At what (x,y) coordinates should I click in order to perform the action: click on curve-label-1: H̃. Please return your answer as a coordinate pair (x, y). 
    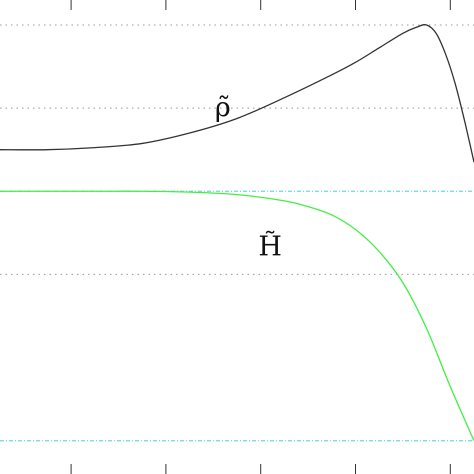
    Looking at the image, I should click on (270, 246).